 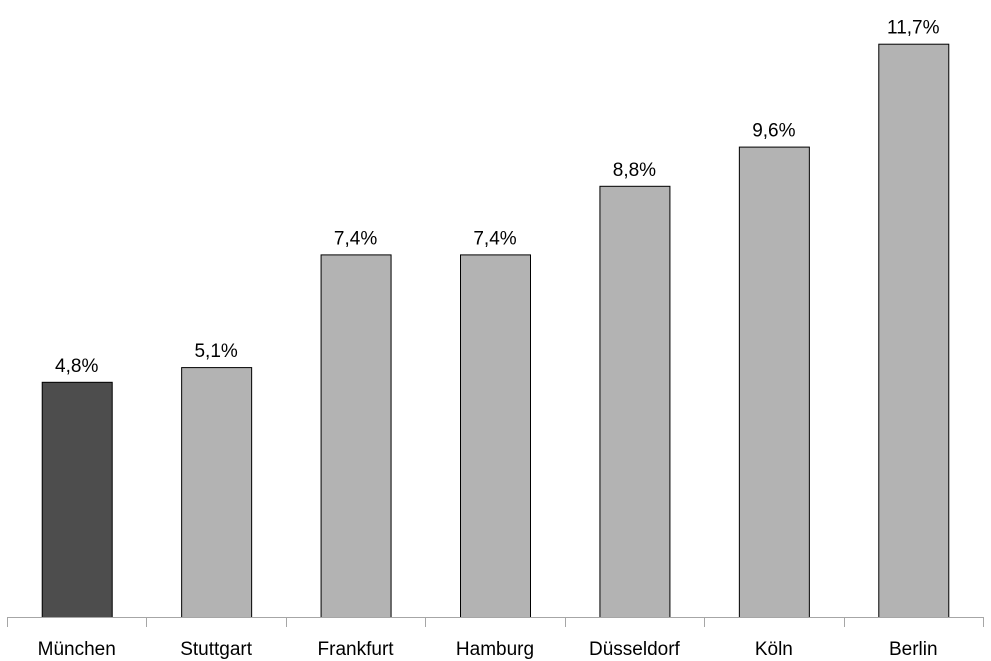 What do you see at coordinates (914, 330) in the screenshot?
I see `bar-berlin` at bounding box center [914, 330].